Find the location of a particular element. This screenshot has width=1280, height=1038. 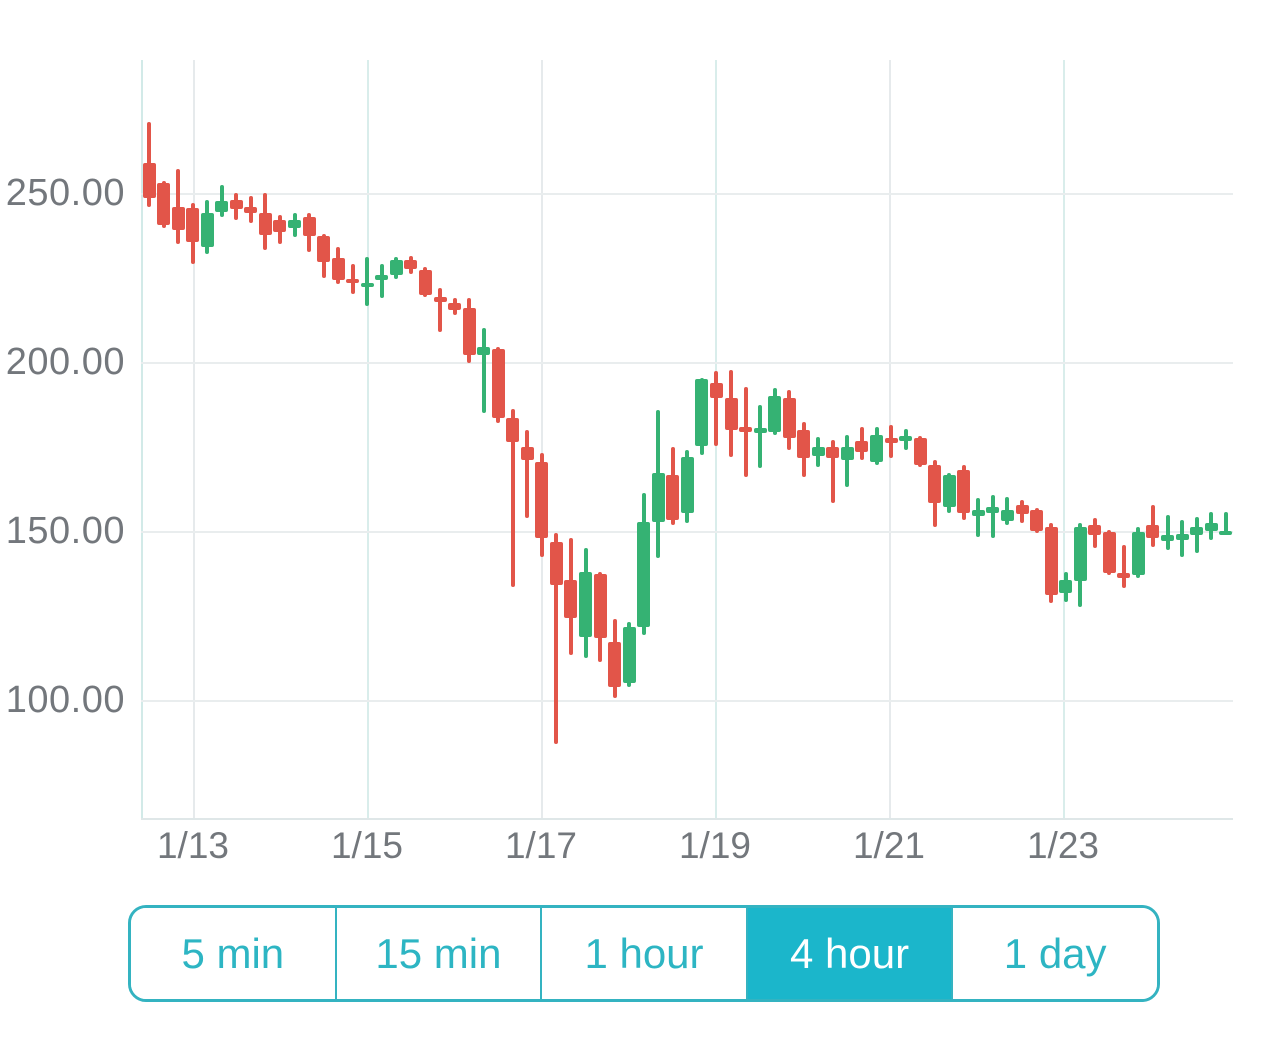

interval-button-label: 4 hour is located at coordinates (850, 953).